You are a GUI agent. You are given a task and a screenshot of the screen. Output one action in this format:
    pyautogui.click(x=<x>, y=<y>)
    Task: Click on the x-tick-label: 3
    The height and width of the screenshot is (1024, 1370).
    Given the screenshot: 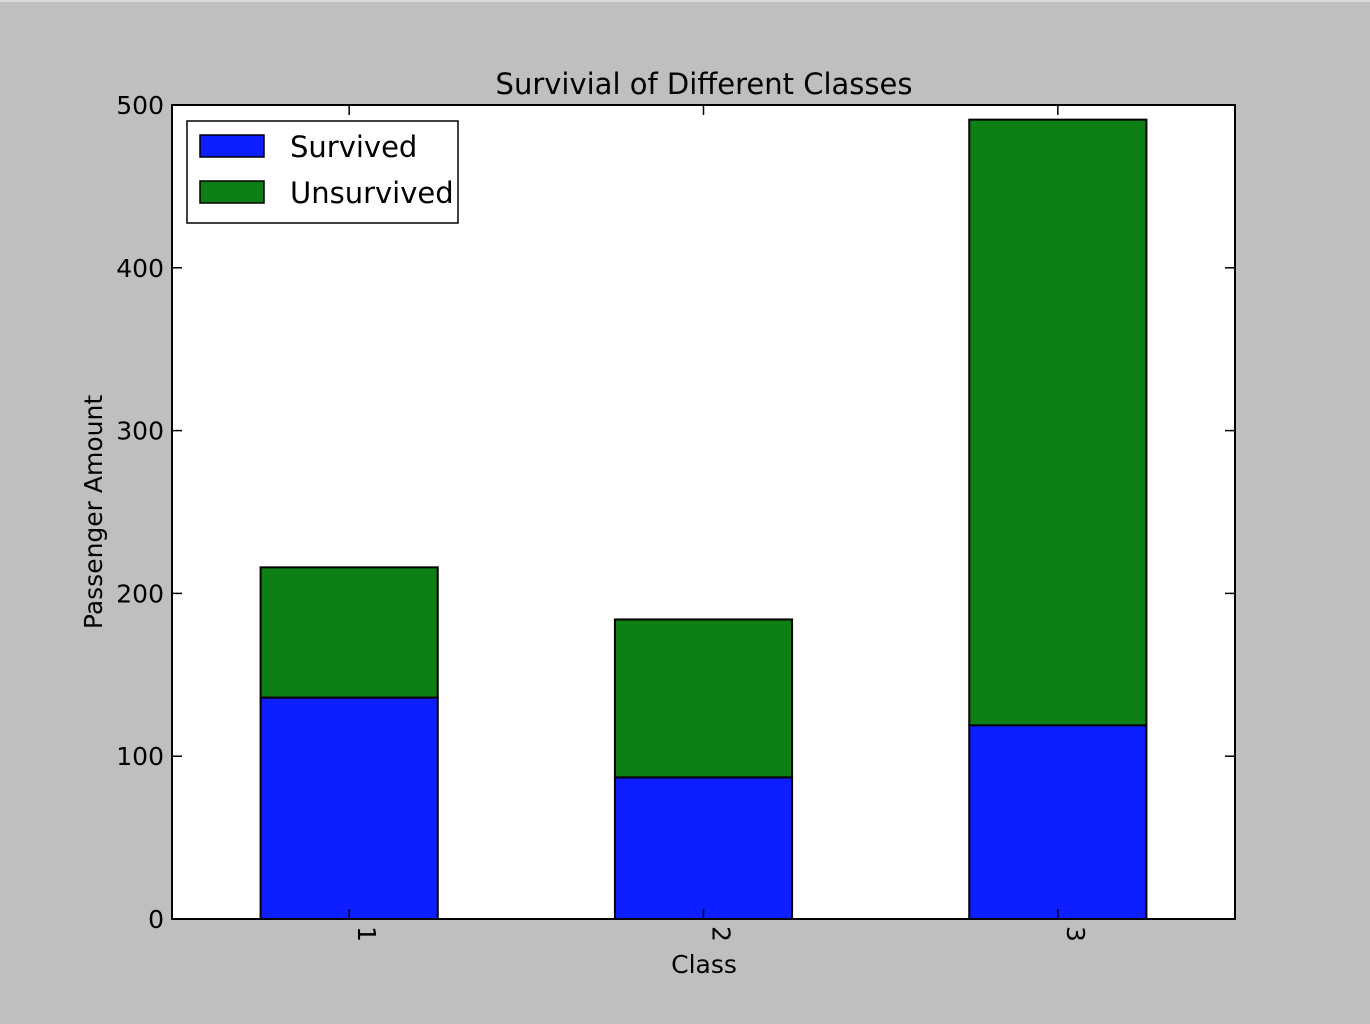 What is the action you would take?
    pyautogui.click(x=1075, y=934)
    